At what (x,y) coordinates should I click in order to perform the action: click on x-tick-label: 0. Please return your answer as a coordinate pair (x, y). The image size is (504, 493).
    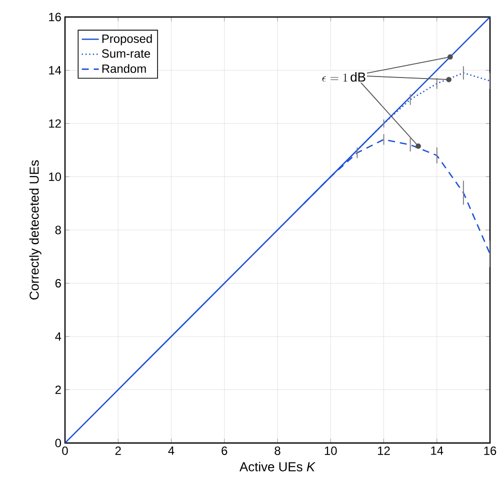
    Looking at the image, I should click on (65, 450).